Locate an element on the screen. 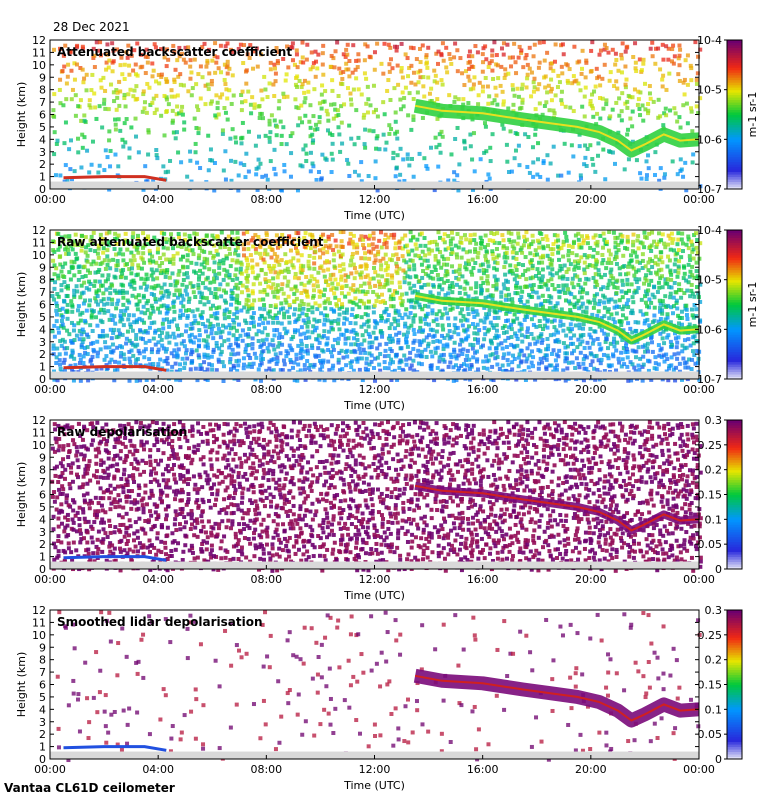  panel-title: Raw depolarisation is located at coordinates (122, 432).